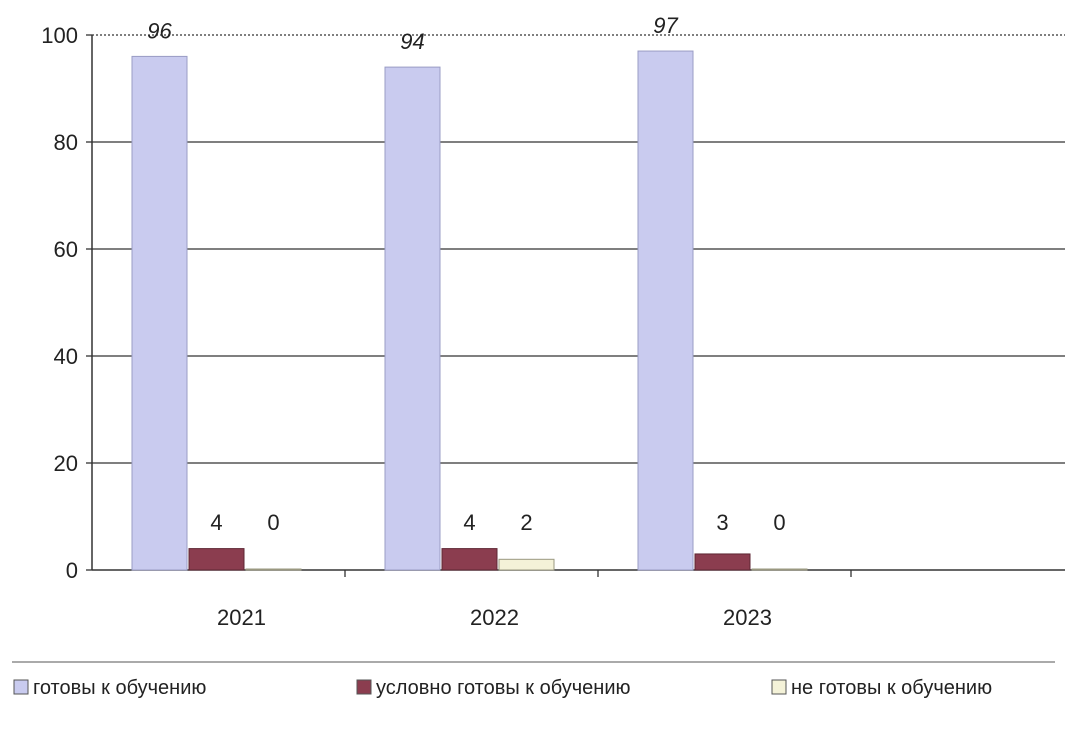 The image size is (1069, 736). Describe the element at coordinates (241, 617) in the screenshot. I see `x-tick-label-2021: 2021` at that location.